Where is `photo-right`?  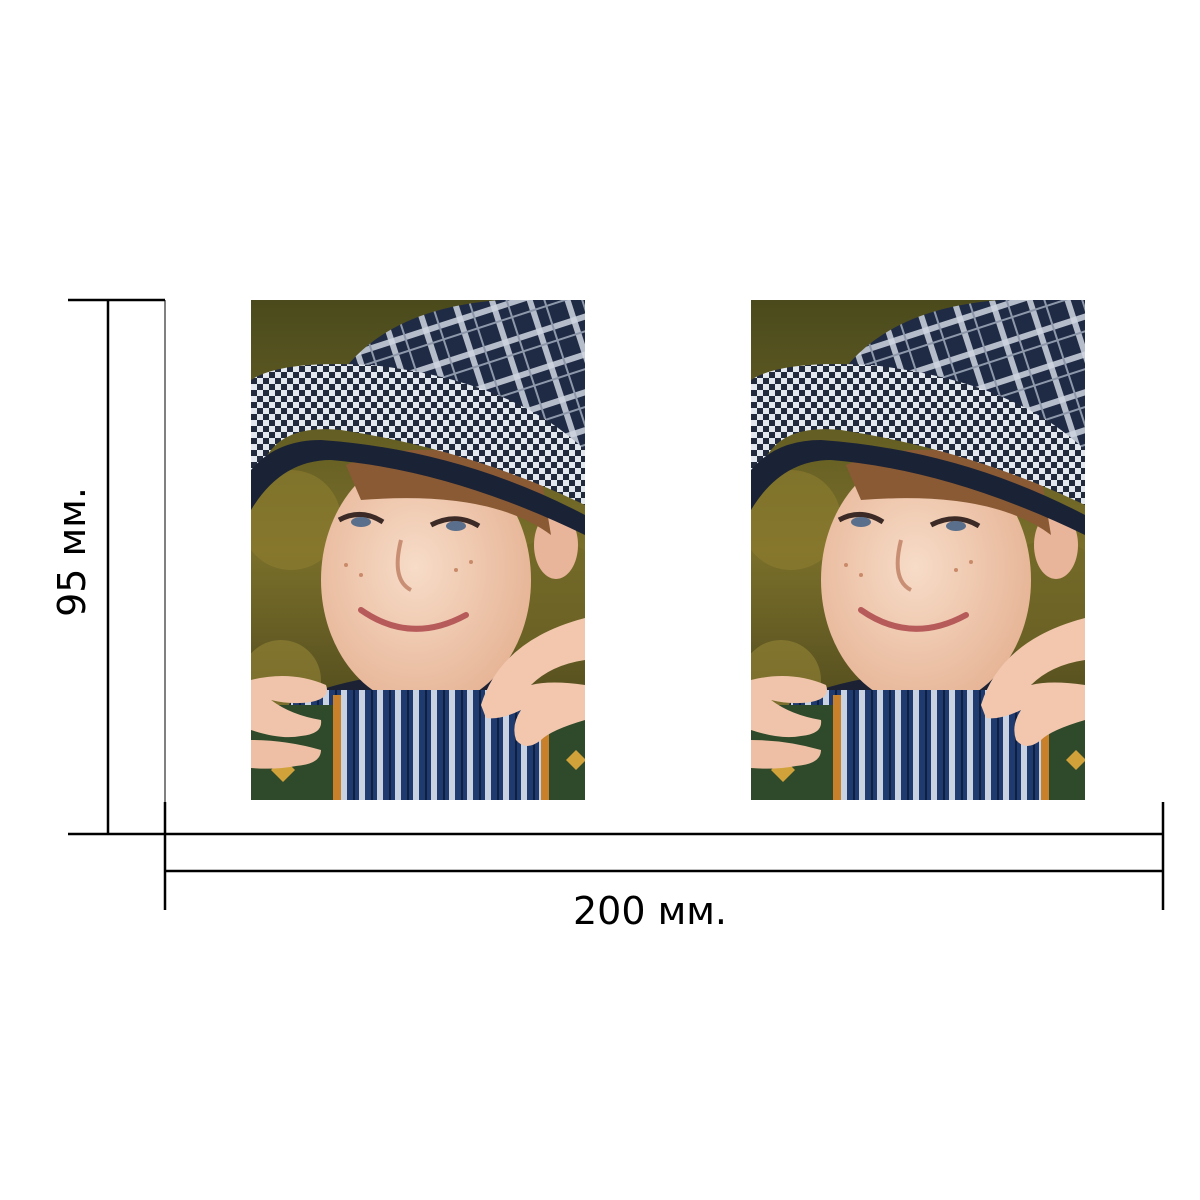
photo-right is located at coordinates (926, 550).